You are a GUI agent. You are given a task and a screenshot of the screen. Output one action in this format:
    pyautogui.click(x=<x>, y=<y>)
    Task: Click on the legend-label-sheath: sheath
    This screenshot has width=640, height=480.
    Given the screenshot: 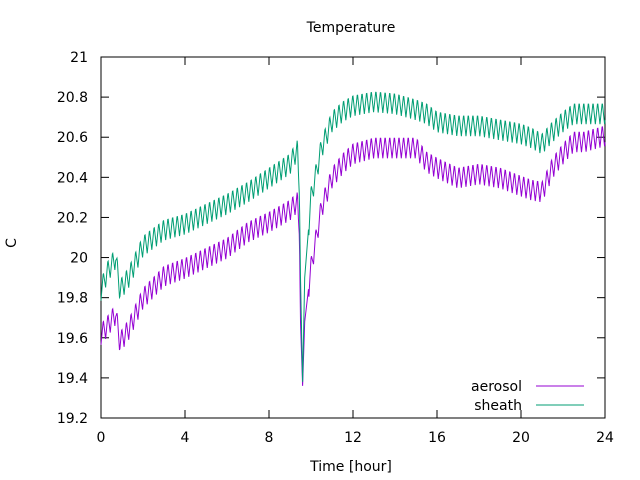 What is the action you would take?
    pyautogui.click(x=498, y=406)
    